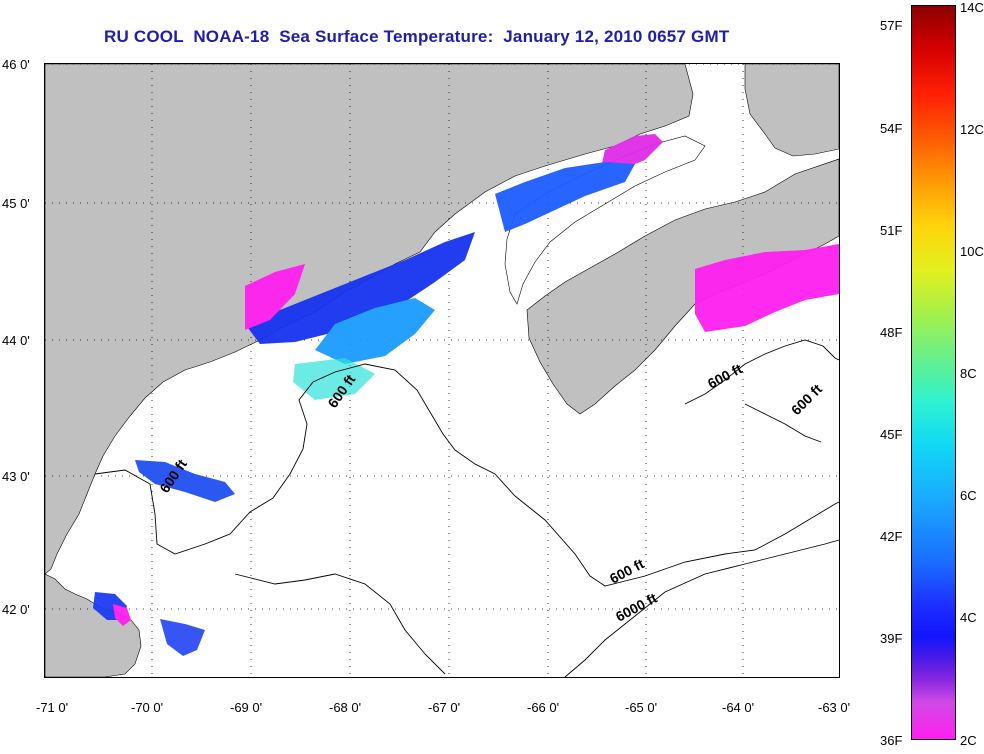 This screenshot has width=984, height=754. Describe the element at coordinates (16, 476) in the screenshot. I see `lat-label-43: 43 0'` at that location.